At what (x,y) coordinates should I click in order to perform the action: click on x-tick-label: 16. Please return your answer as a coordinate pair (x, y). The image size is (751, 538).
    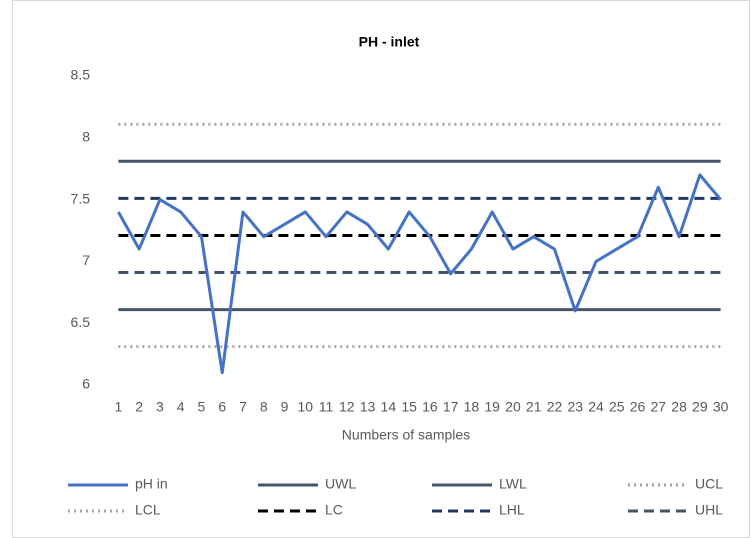
    Looking at the image, I should click on (430, 407).